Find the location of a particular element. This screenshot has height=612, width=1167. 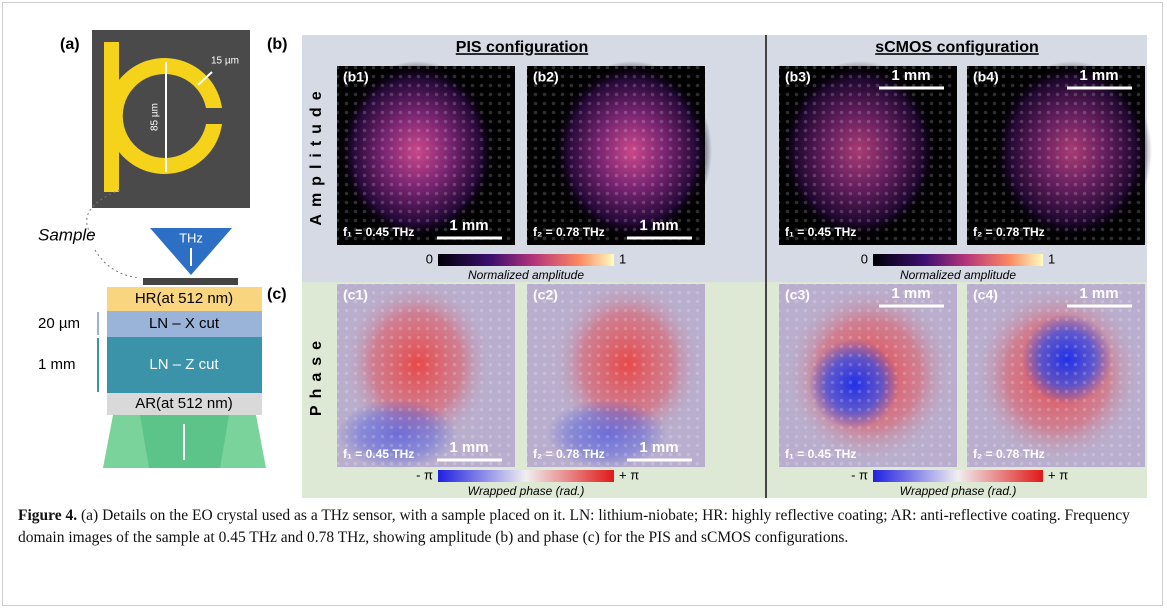

connector is located at coordinates (117, 264).